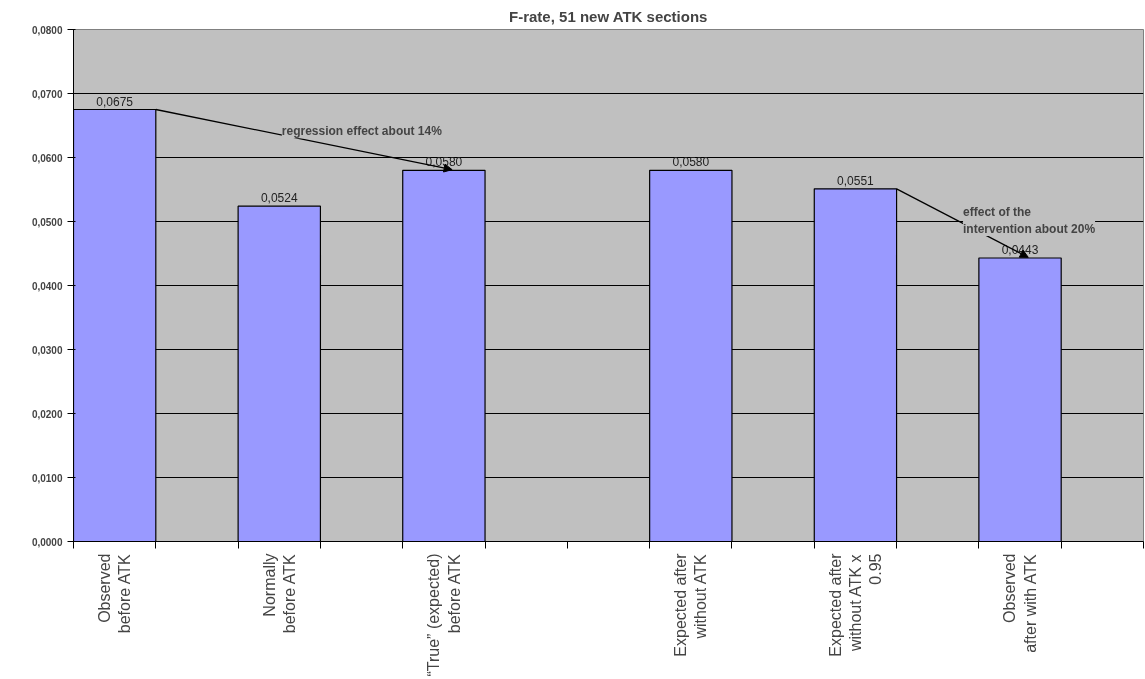 The width and height of the screenshot is (1145, 679). What do you see at coordinates (691, 604) in the screenshot?
I see `x-tick-label: Expected after without ATK` at bounding box center [691, 604].